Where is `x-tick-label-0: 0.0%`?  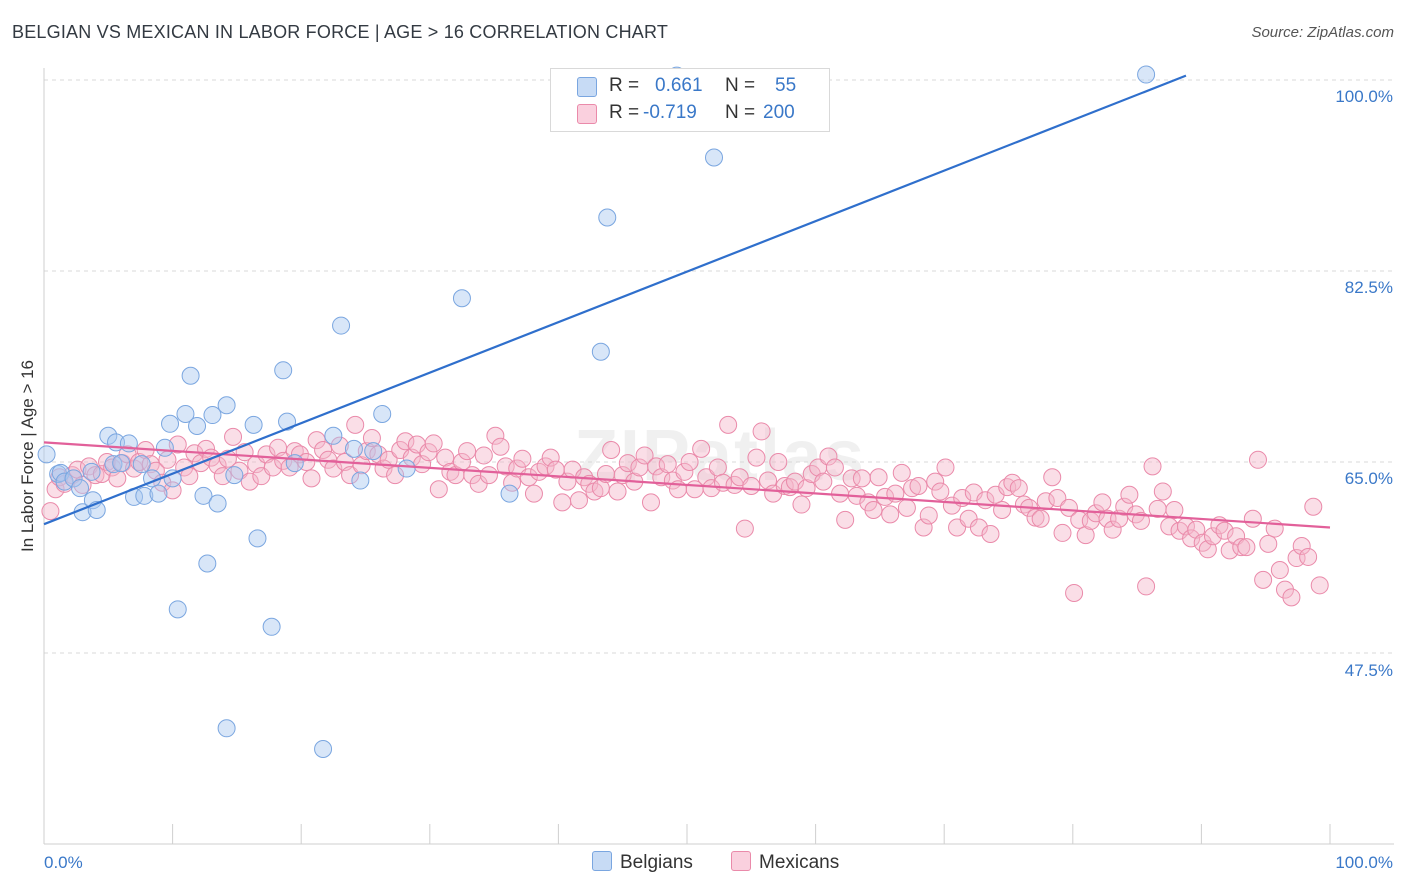 x-tick-label-0: 0.0% is located at coordinates (63, 862).